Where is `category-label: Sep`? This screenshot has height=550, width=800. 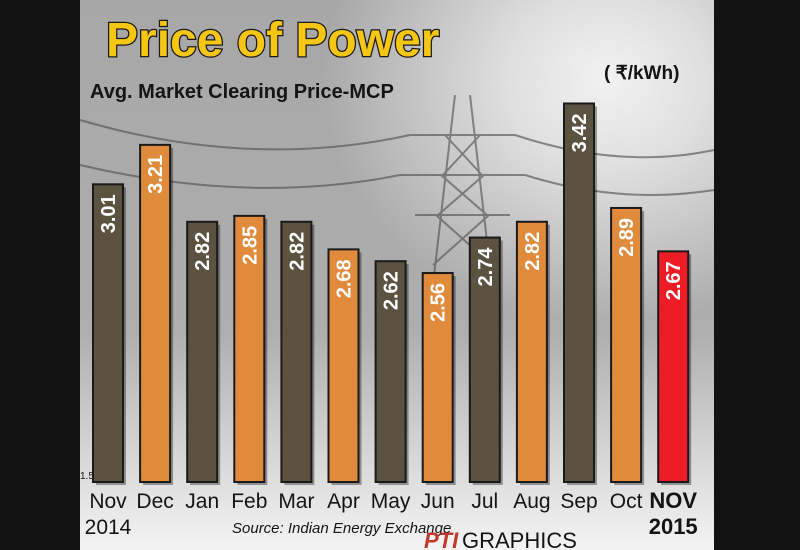 category-label: Sep is located at coordinates (578, 501).